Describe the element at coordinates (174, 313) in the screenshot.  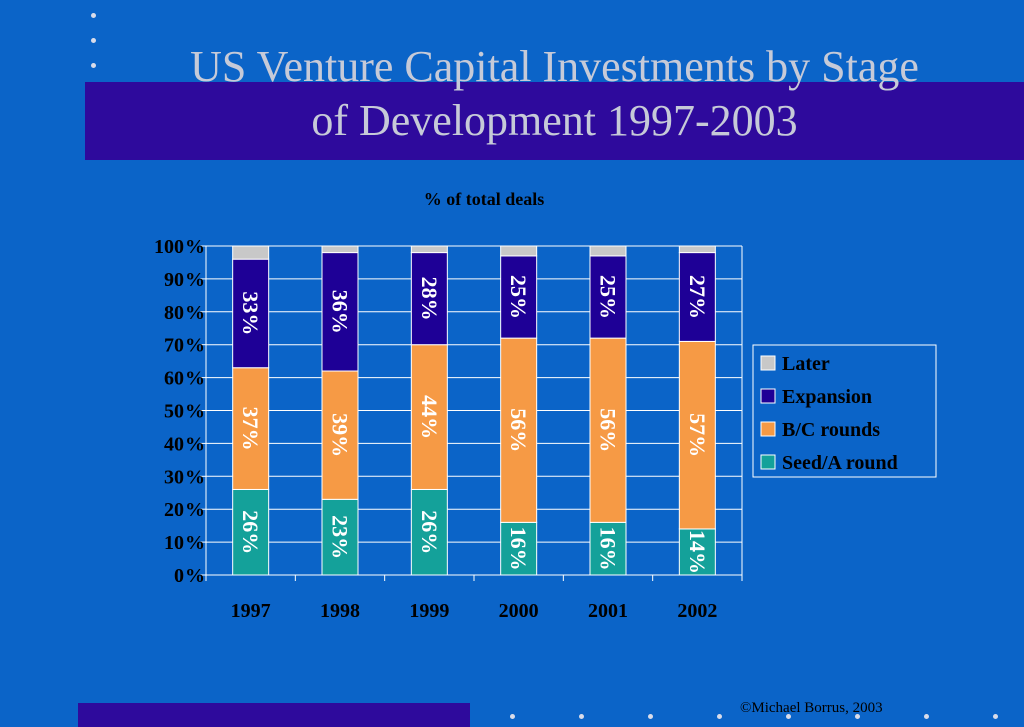
I see `y-tick-label: 80` at that location.